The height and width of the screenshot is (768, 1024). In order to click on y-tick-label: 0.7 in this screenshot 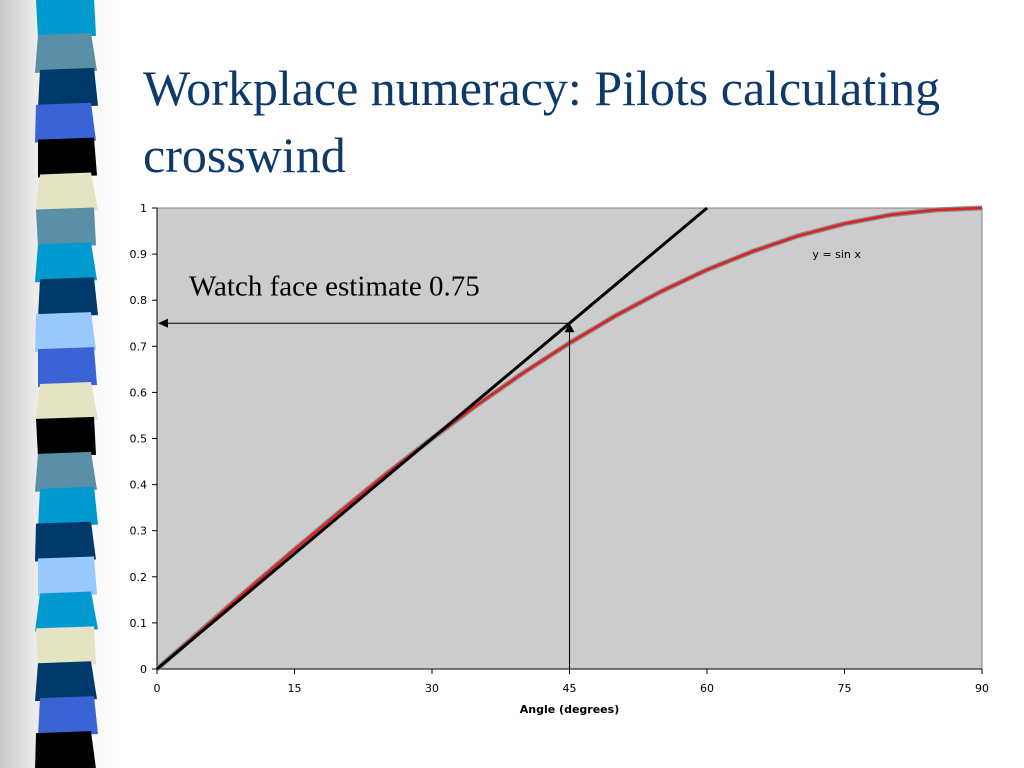, I will do `click(139, 346)`.